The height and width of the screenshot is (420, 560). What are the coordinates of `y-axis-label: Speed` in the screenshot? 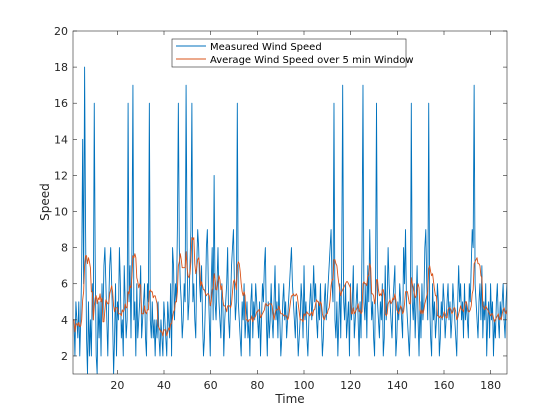 It's located at (45, 202).